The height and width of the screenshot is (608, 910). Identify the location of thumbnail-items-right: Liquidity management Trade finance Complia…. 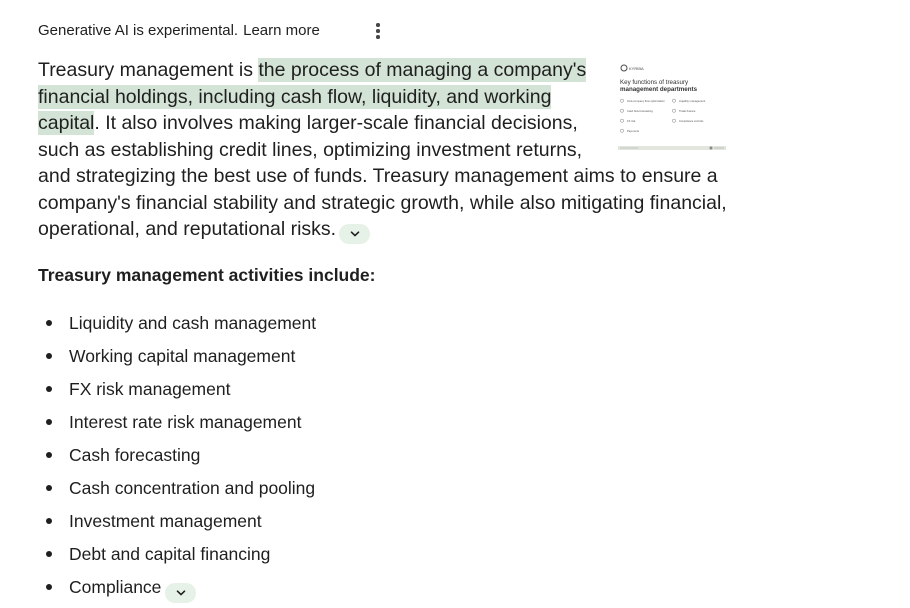
(689, 110).